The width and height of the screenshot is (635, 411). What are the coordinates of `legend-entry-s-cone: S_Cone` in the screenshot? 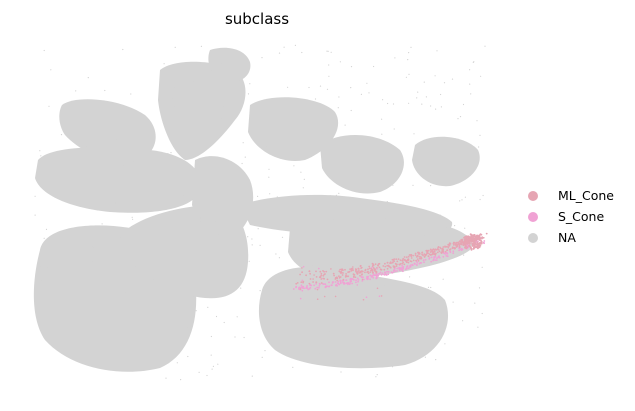 It's located at (566, 216).